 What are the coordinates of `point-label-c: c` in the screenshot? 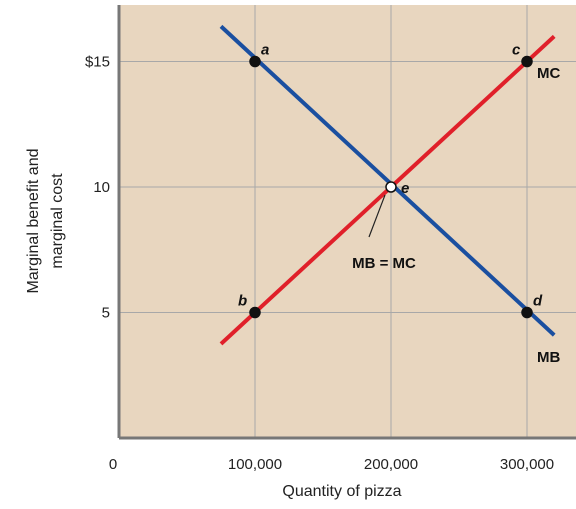 It's located at (516, 50).